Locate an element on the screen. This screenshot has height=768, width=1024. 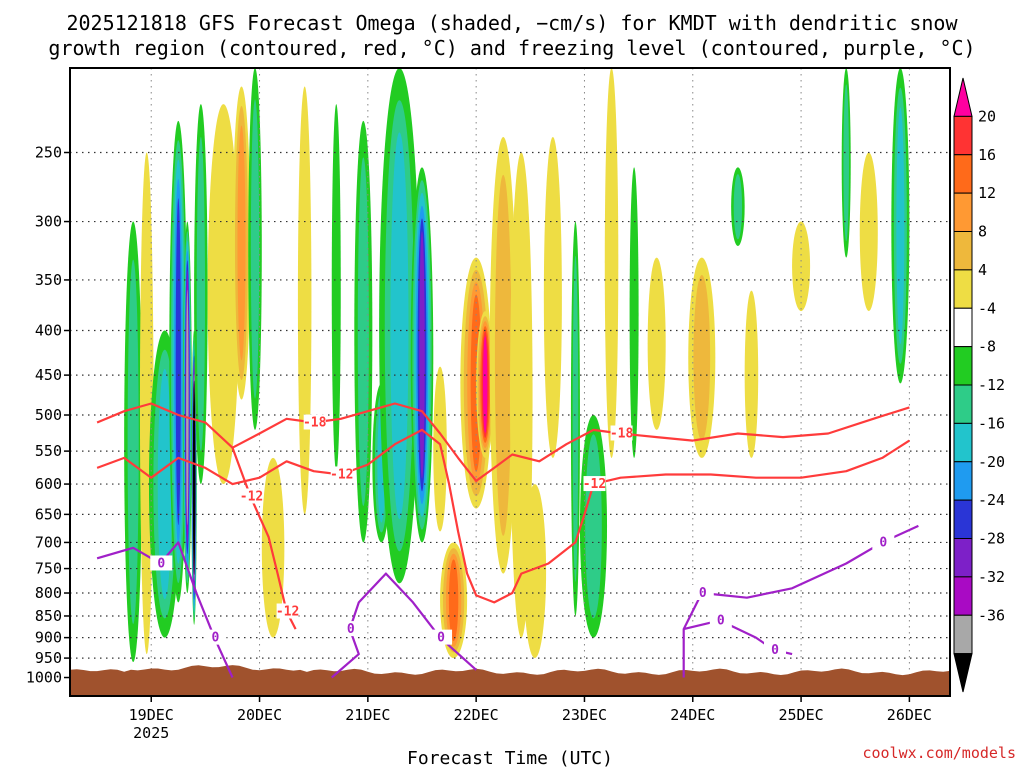
y-tick-label: 550 is located at coordinates (48, 451).